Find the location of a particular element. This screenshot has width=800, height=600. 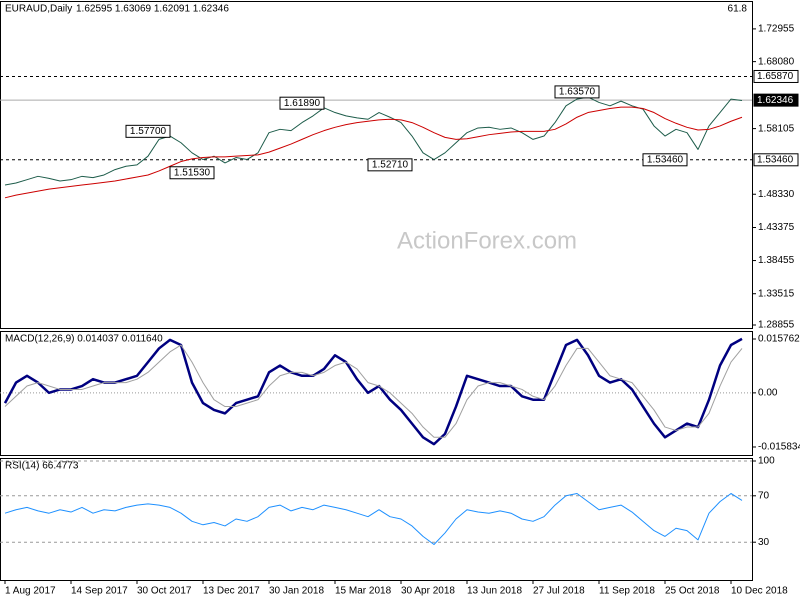

level-label: 1.65870 is located at coordinates (775, 76).